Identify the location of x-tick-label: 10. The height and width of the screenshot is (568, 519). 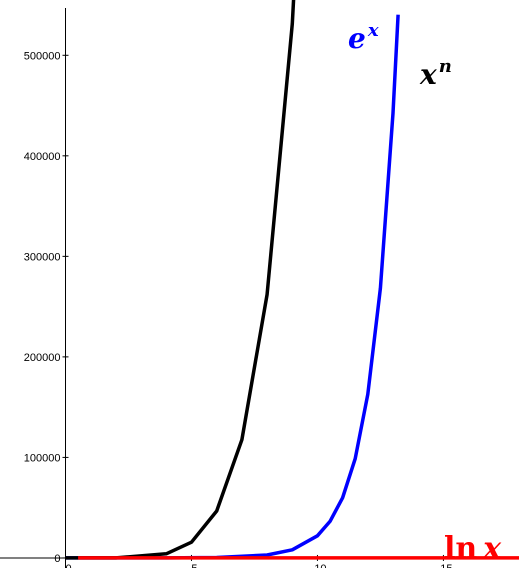
(320, 565).